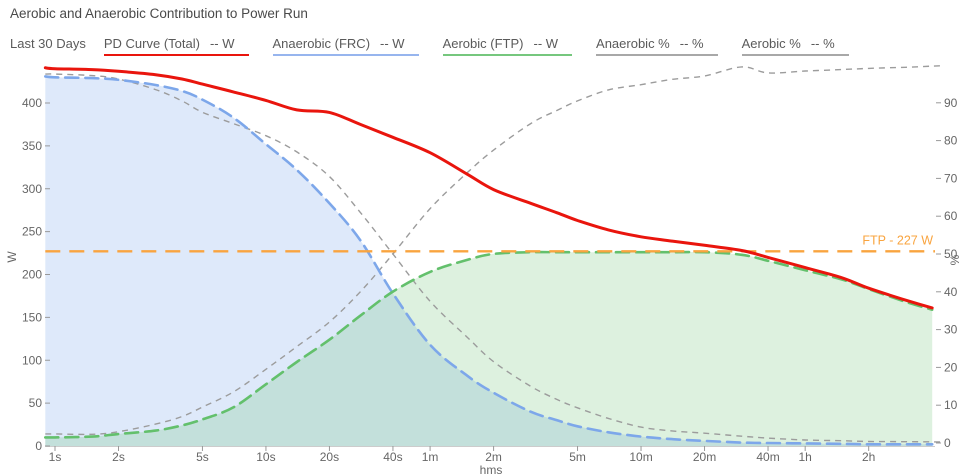 The width and height of the screenshot is (970, 476). Describe the element at coordinates (329, 457) in the screenshot. I see `x-tick-label: 20s` at that location.